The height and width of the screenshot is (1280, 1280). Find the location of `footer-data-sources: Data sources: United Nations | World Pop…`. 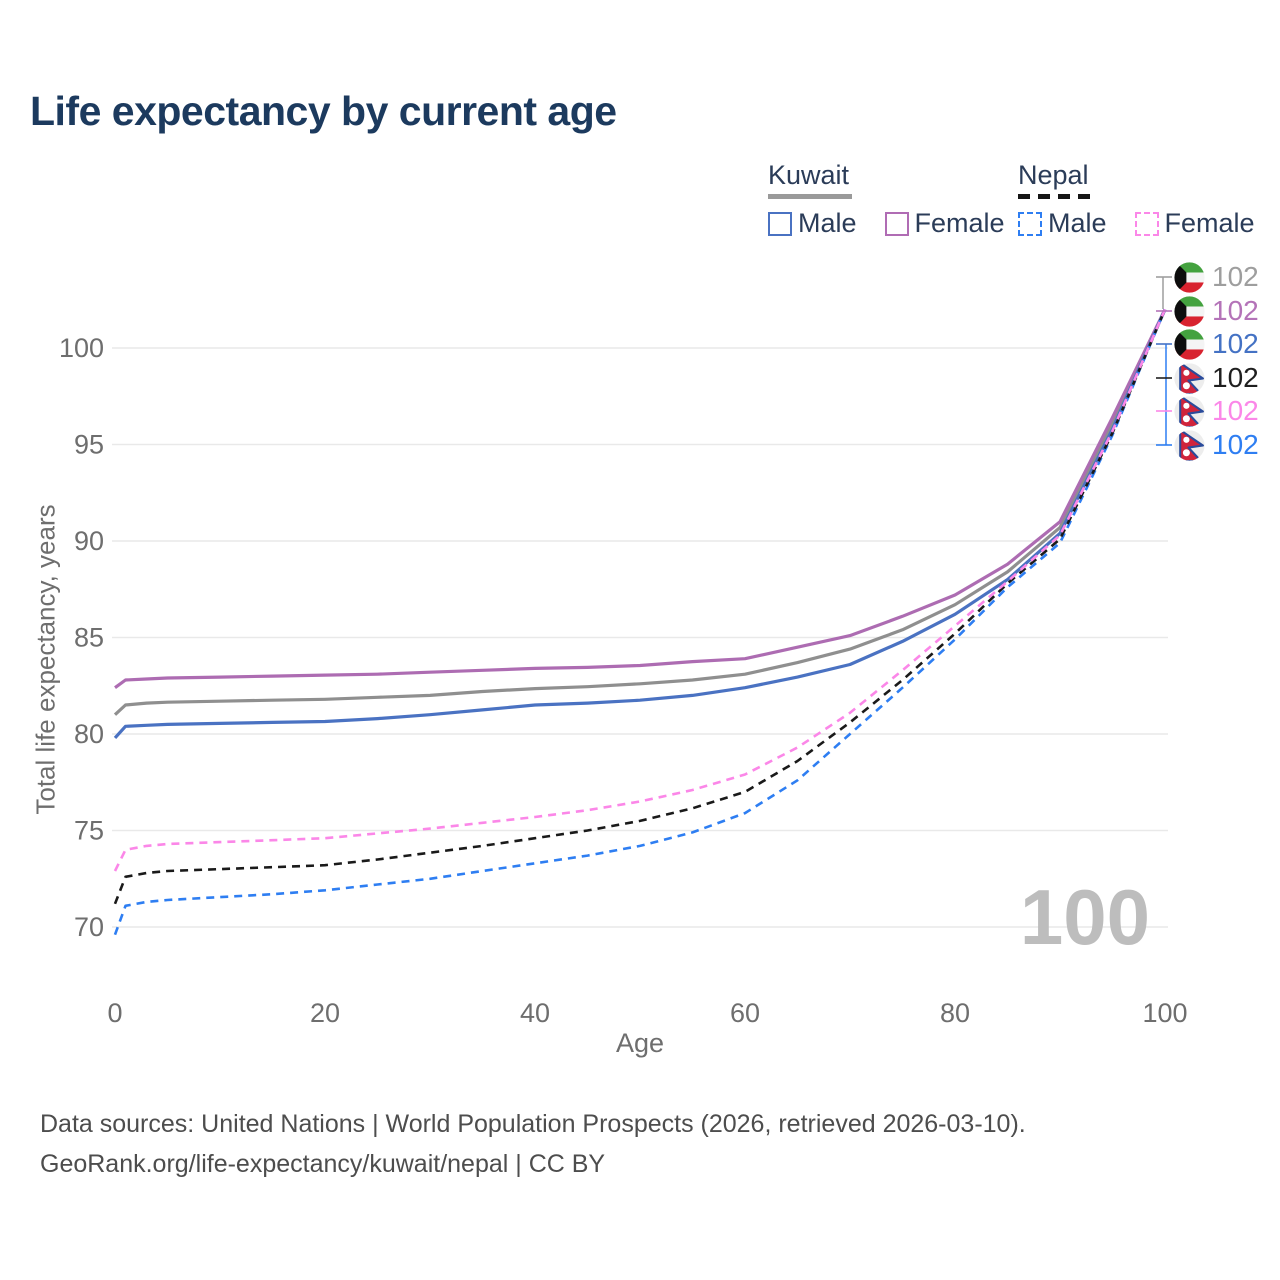

footer-data-sources: Data sources: United Nations | World Pop… is located at coordinates (533, 1124).